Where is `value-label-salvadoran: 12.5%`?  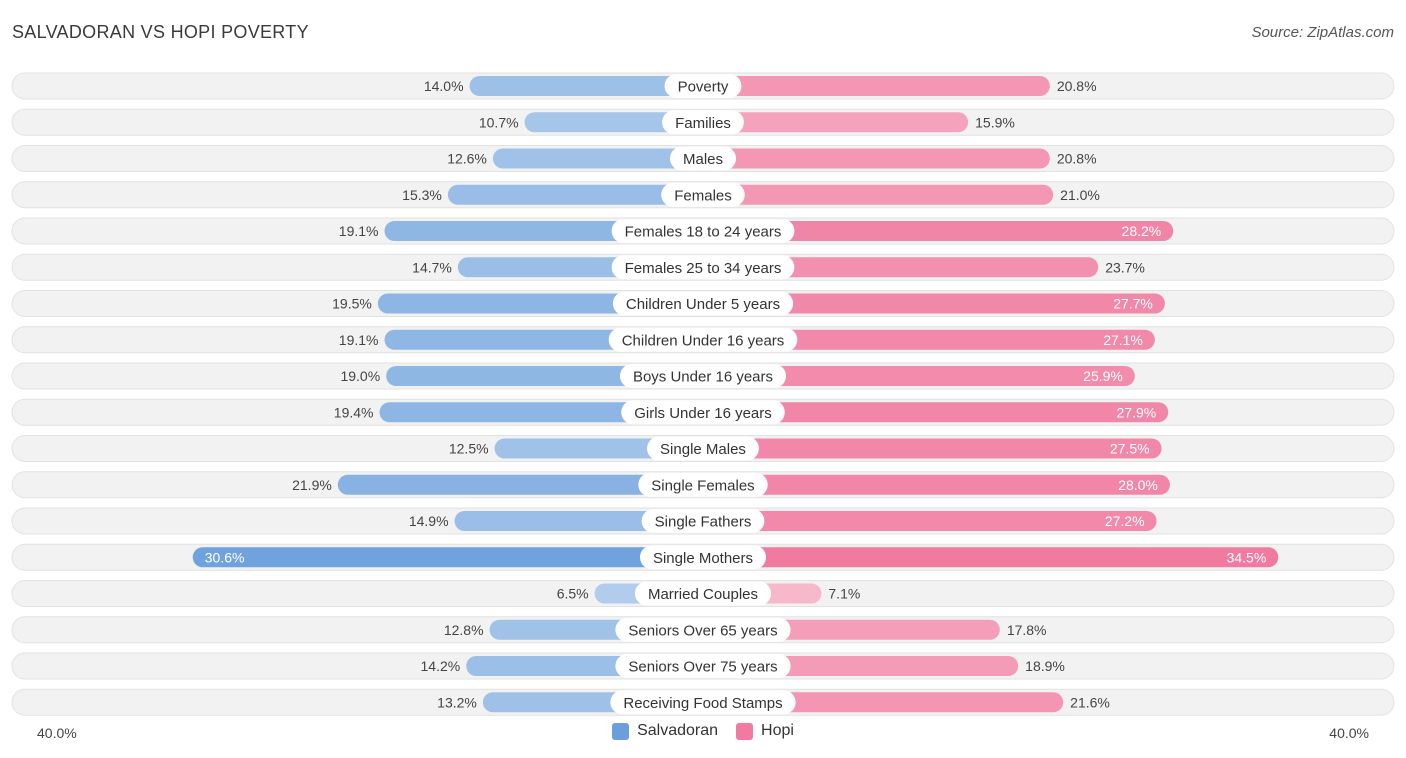
value-label-salvadoran: 12.5% is located at coordinates (469, 449).